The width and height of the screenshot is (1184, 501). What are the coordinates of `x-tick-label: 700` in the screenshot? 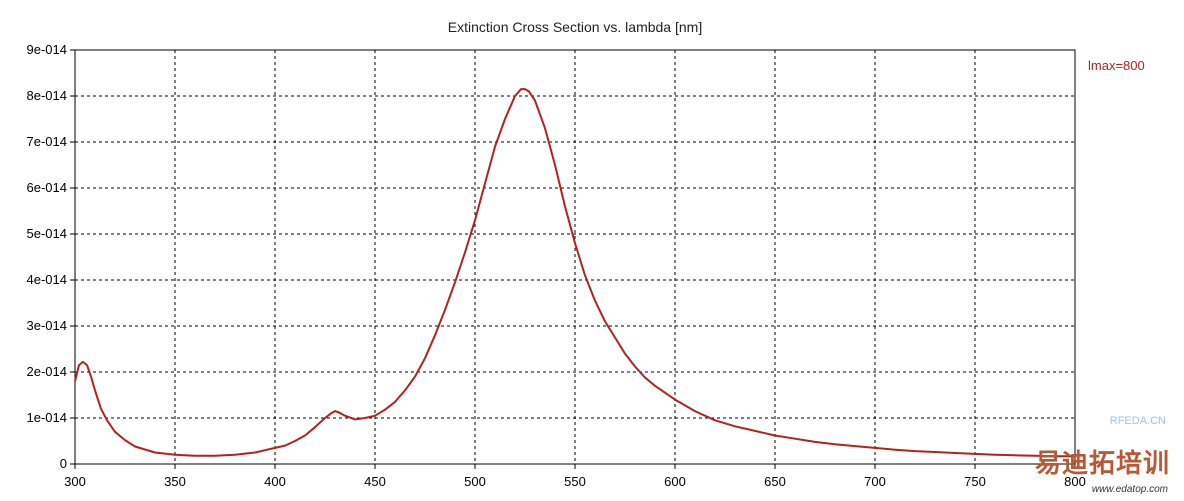 It's located at (875, 481).